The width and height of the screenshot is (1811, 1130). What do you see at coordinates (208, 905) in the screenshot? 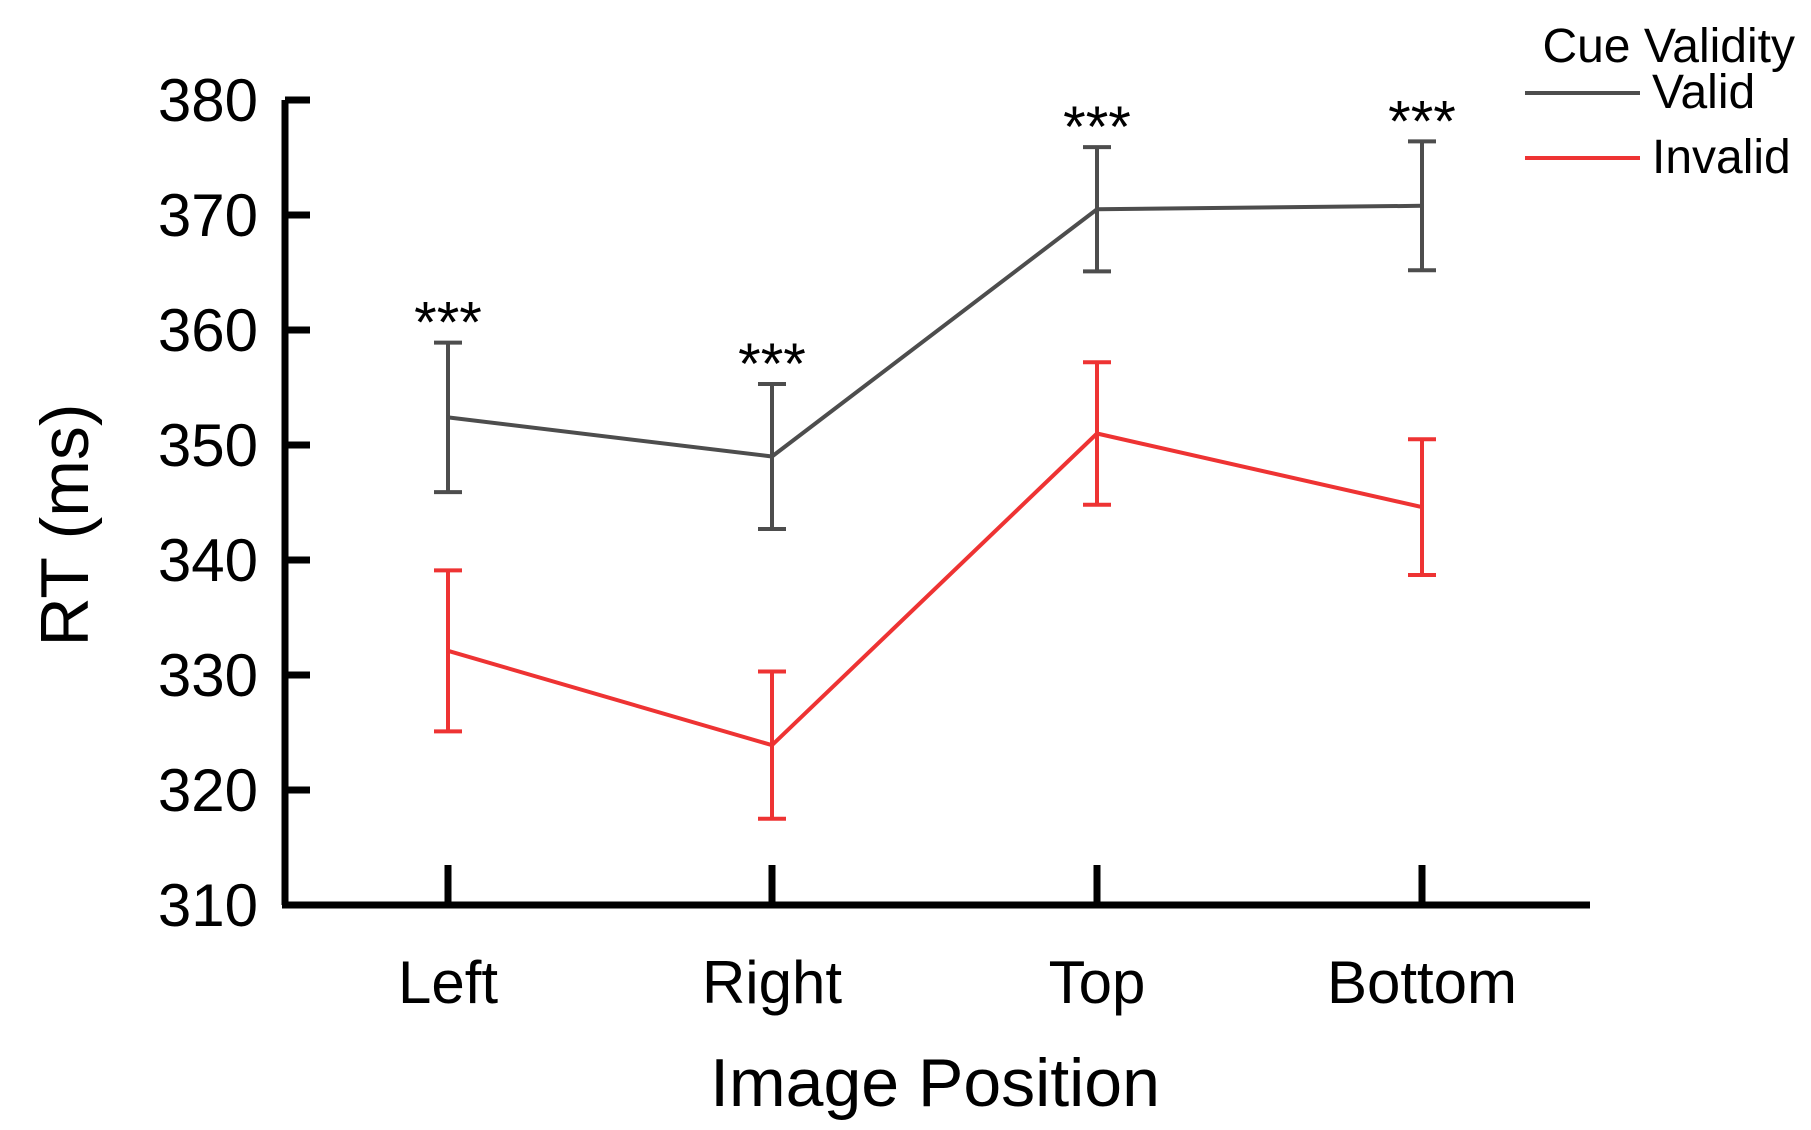
I see `y-tick-label: 310` at bounding box center [208, 905].